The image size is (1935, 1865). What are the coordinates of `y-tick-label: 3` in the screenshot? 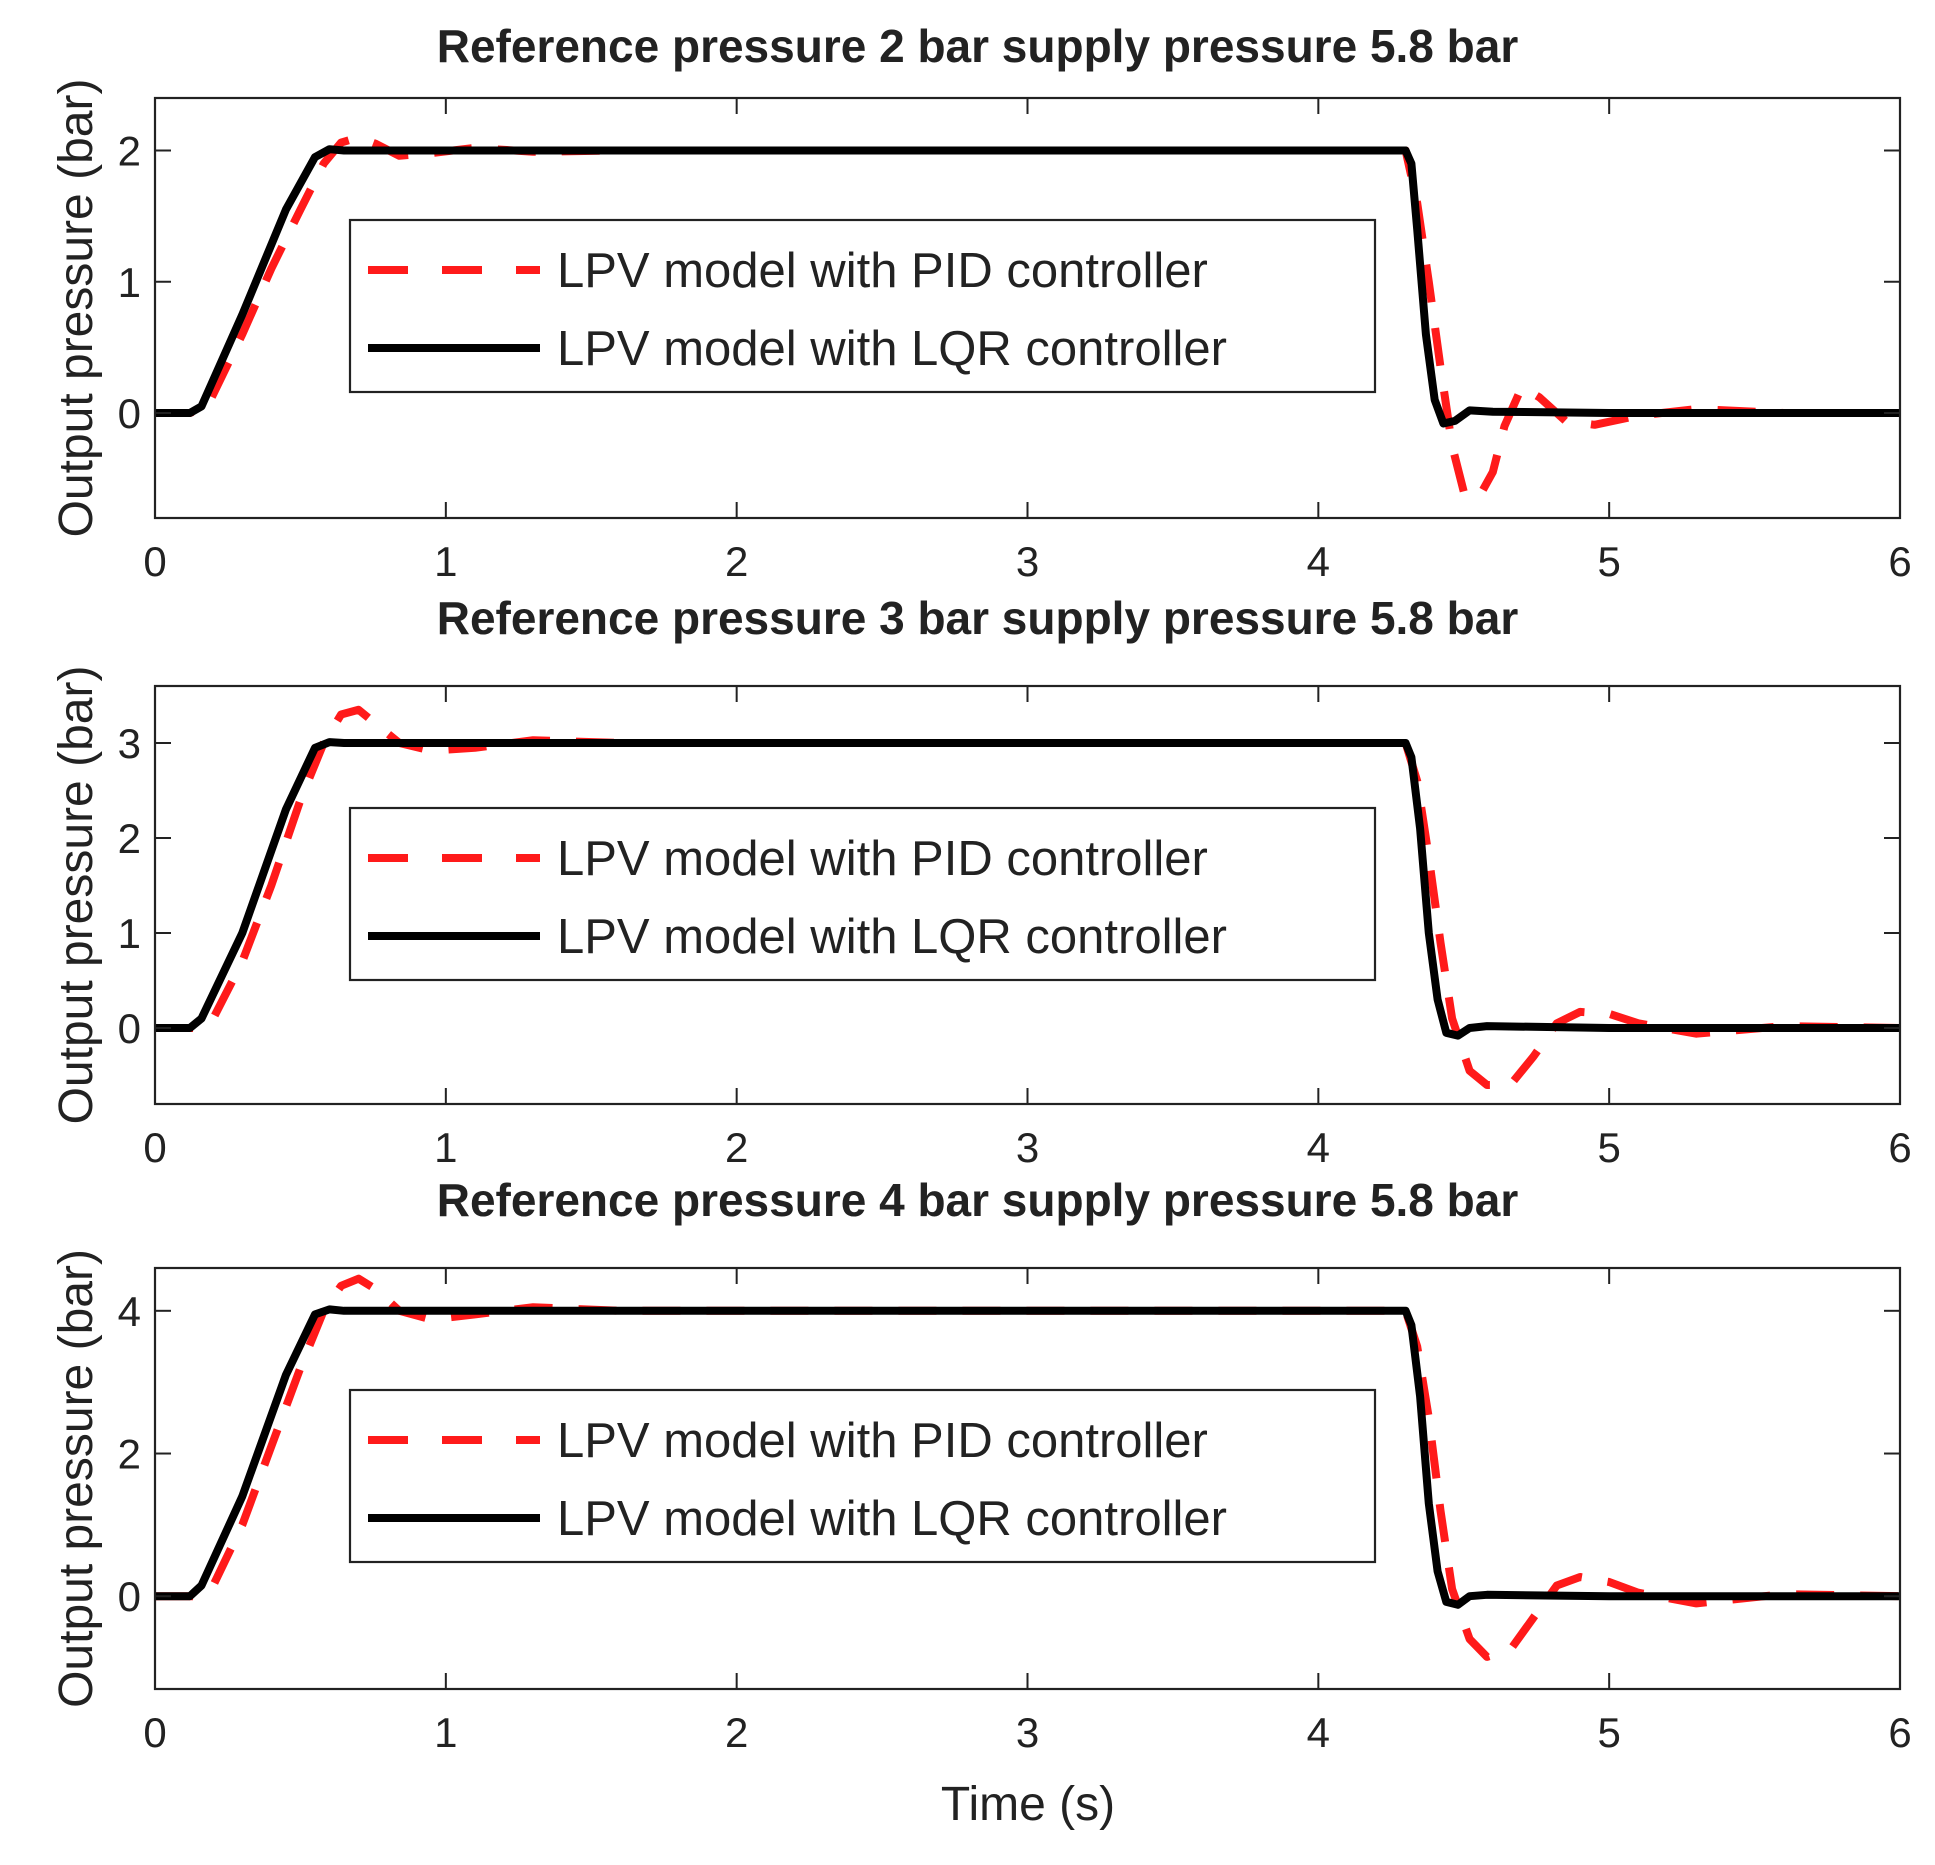 It's located at (129, 743).